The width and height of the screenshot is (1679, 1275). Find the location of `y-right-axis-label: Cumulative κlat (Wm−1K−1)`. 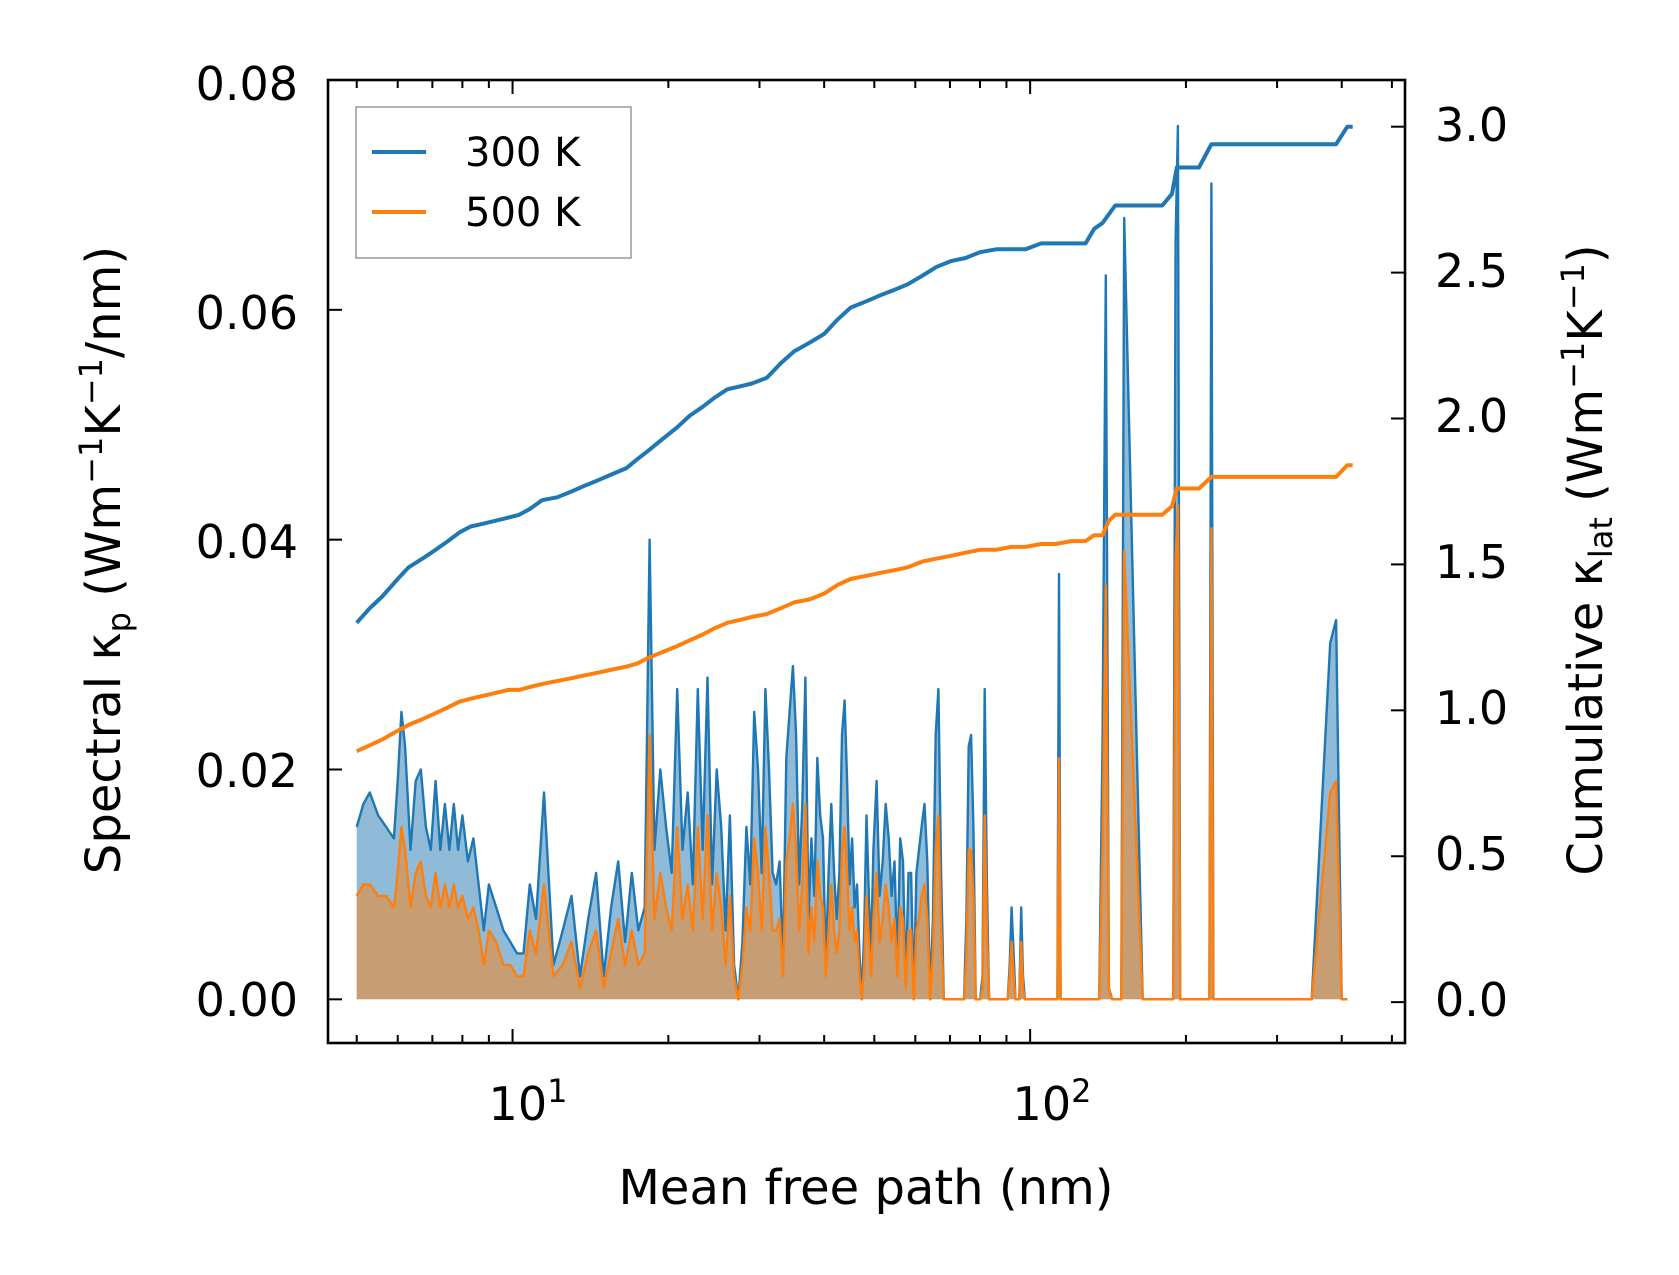

y-right-axis-label: Cumulative κlat (Wm−1K−1) is located at coordinates (1587, 559).